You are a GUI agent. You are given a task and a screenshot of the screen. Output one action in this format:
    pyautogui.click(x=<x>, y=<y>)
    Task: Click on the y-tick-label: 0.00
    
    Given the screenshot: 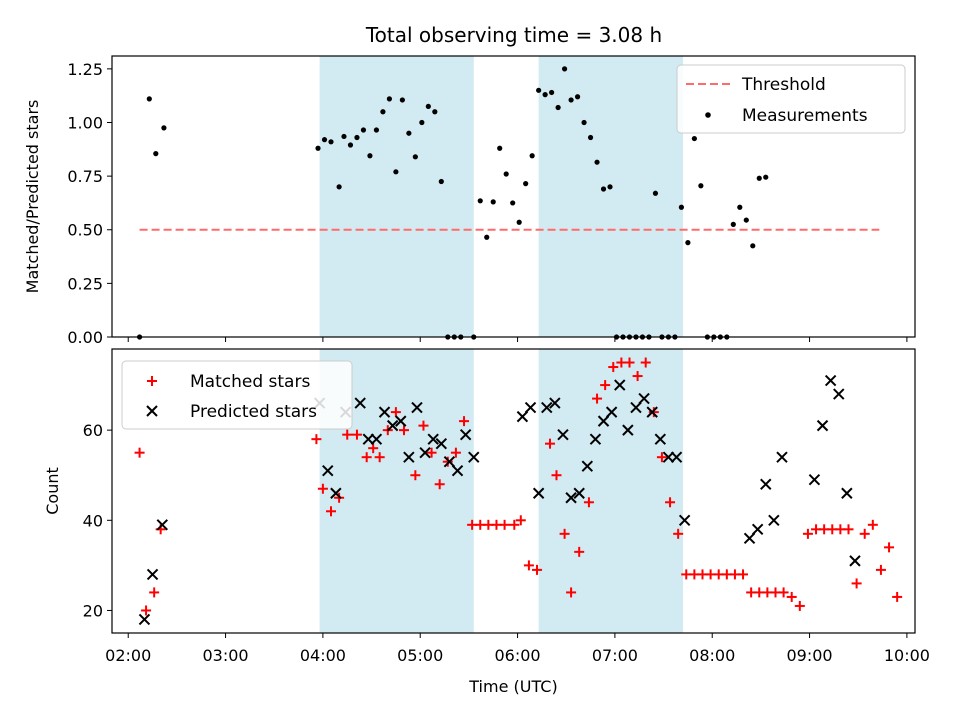 What is the action you would take?
    pyautogui.click(x=85, y=337)
    